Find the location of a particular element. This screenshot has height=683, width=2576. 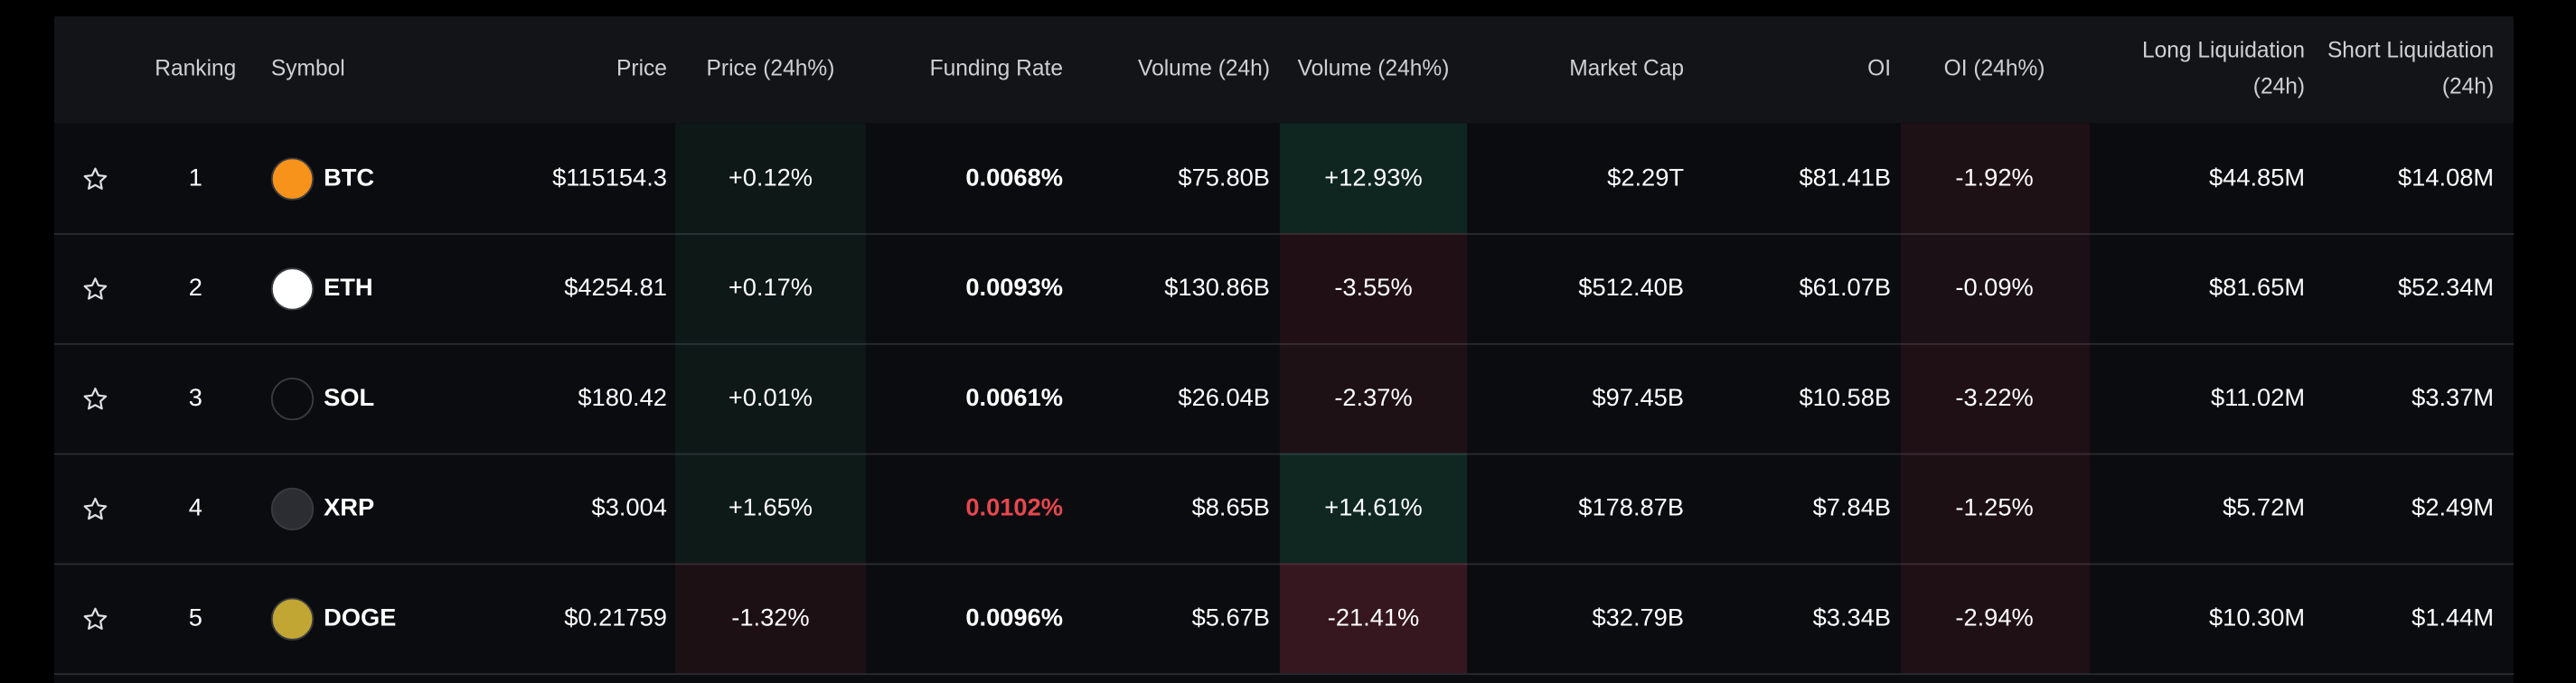

rank: 5 is located at coordinates (195, 617).